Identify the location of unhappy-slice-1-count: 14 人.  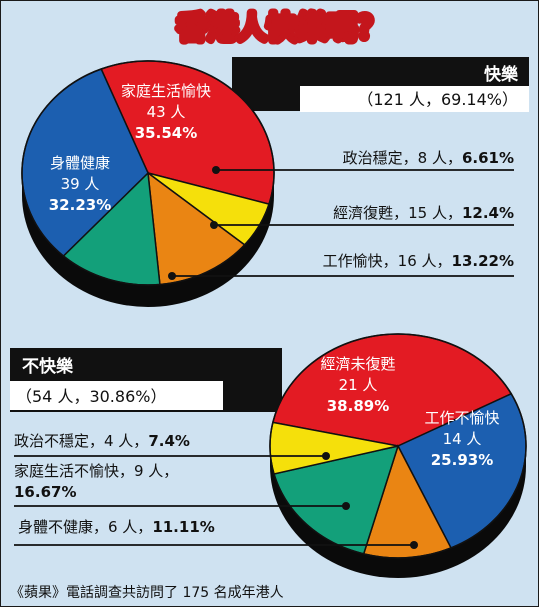
(462, 439).